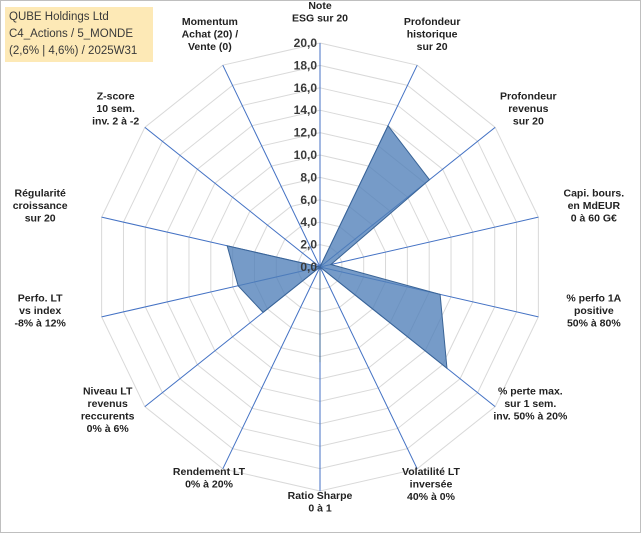  Describe the element at coordinates (306, 43) in the screenshot. I see `tick-label: 20,0` at that location.